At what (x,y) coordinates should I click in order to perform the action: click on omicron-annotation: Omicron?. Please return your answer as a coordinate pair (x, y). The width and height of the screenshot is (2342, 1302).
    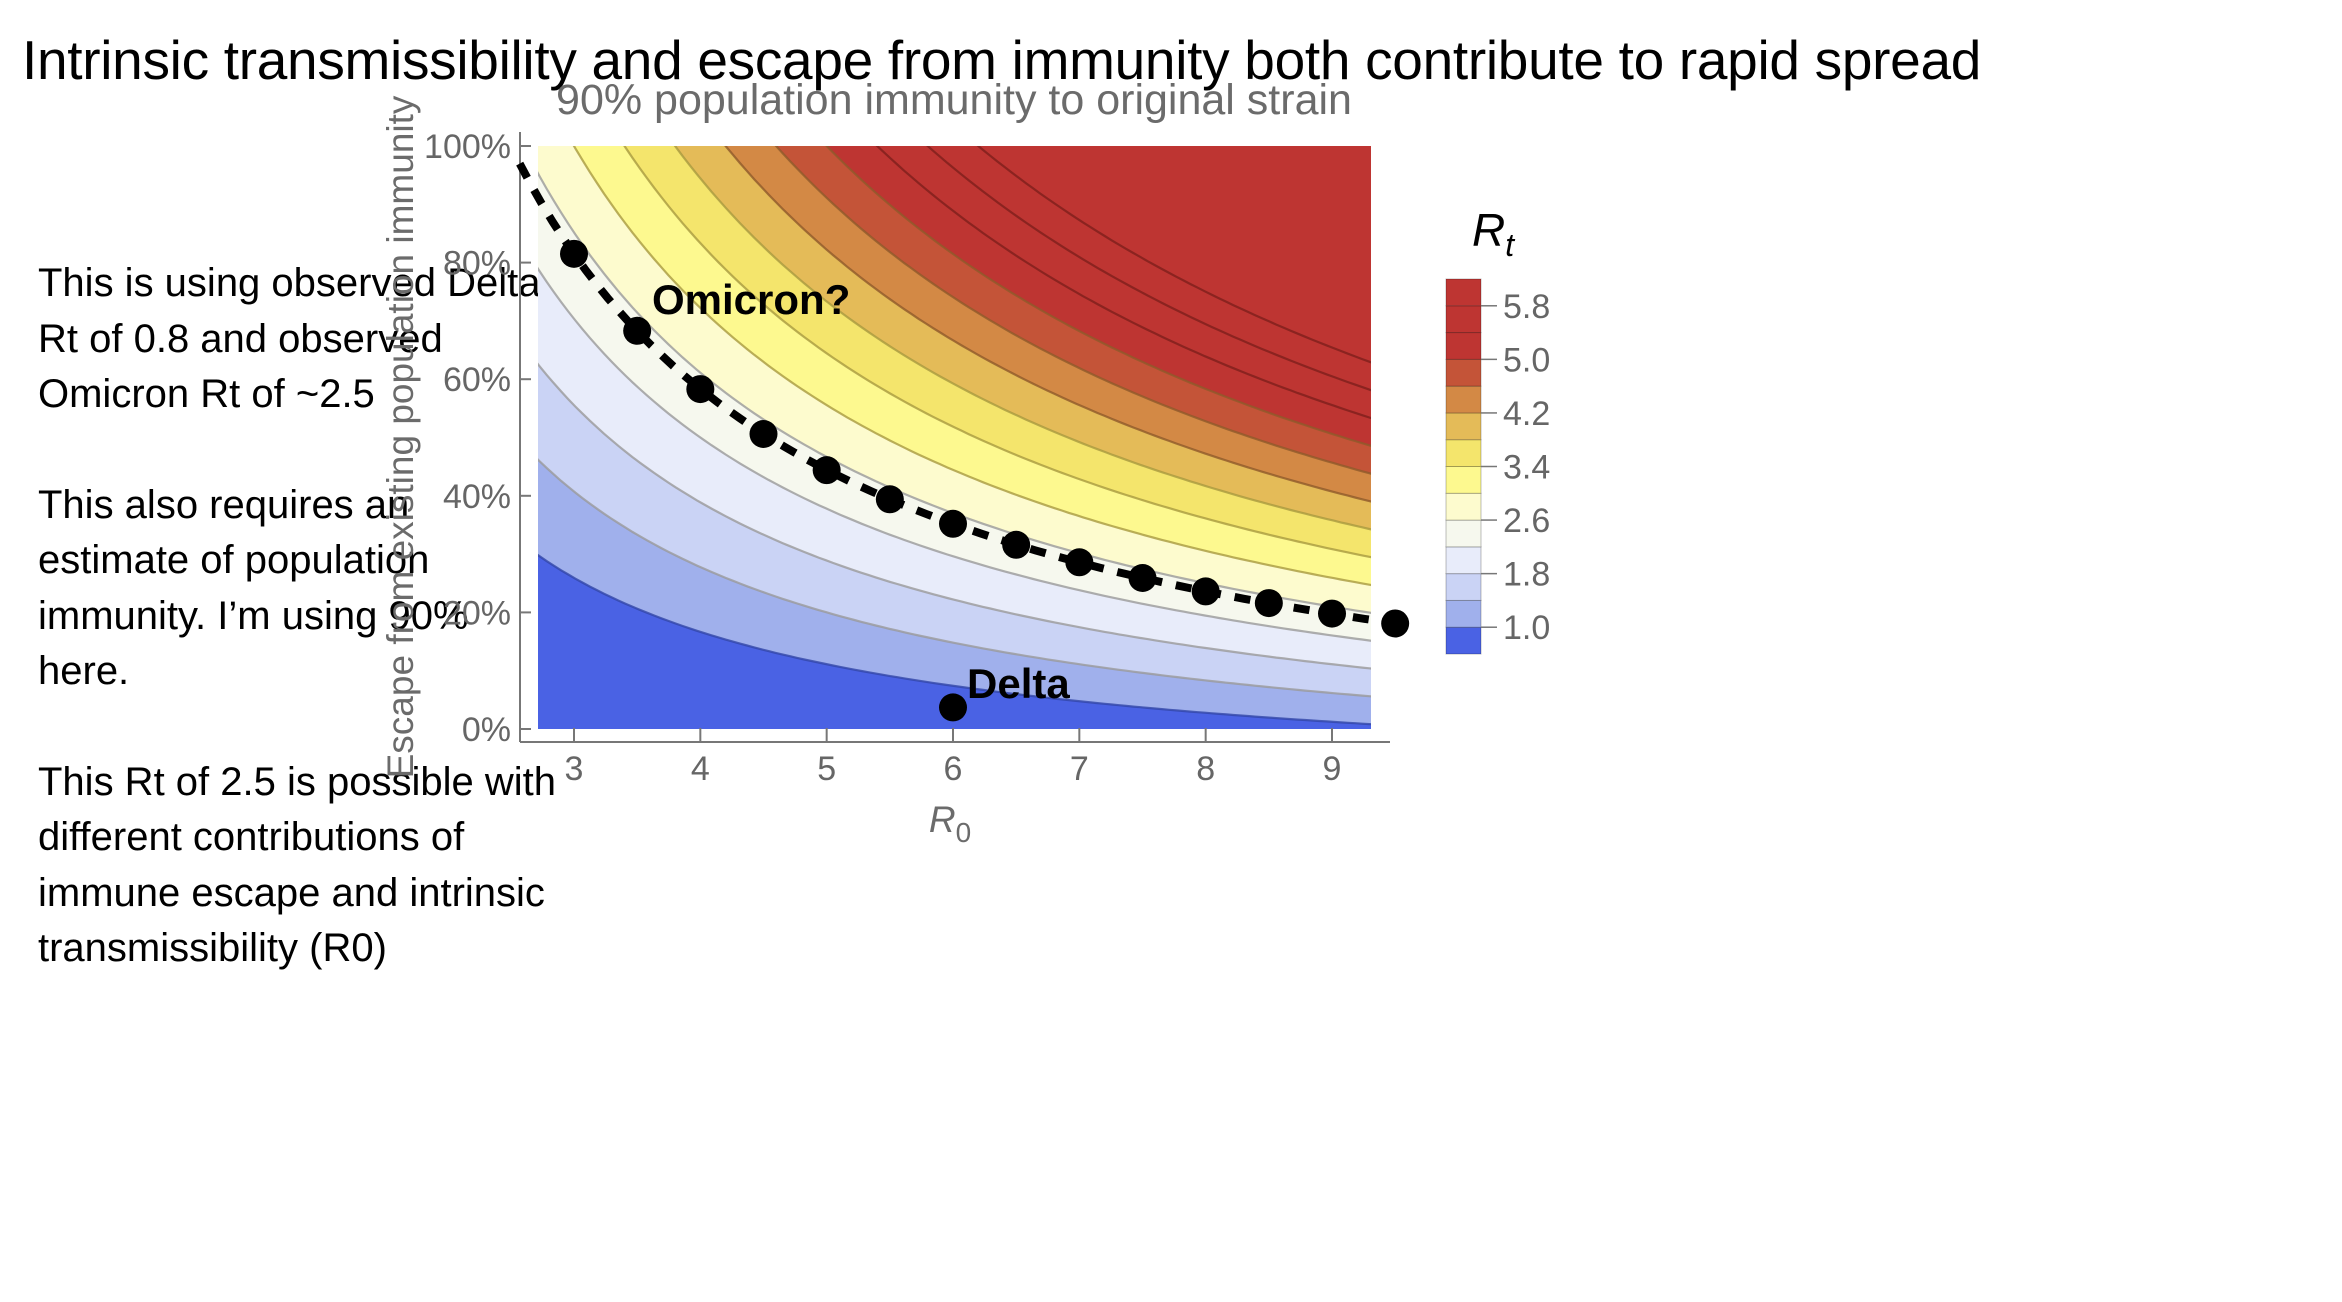
    Looking at the image, I should click on (751, 299).